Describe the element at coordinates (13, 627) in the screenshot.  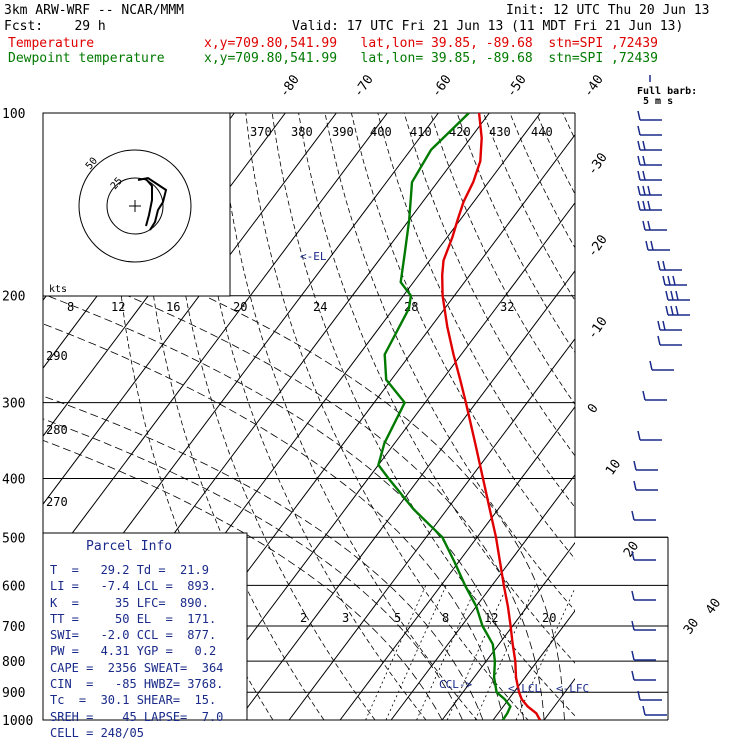
I see `isobar-label: 700` at that location.